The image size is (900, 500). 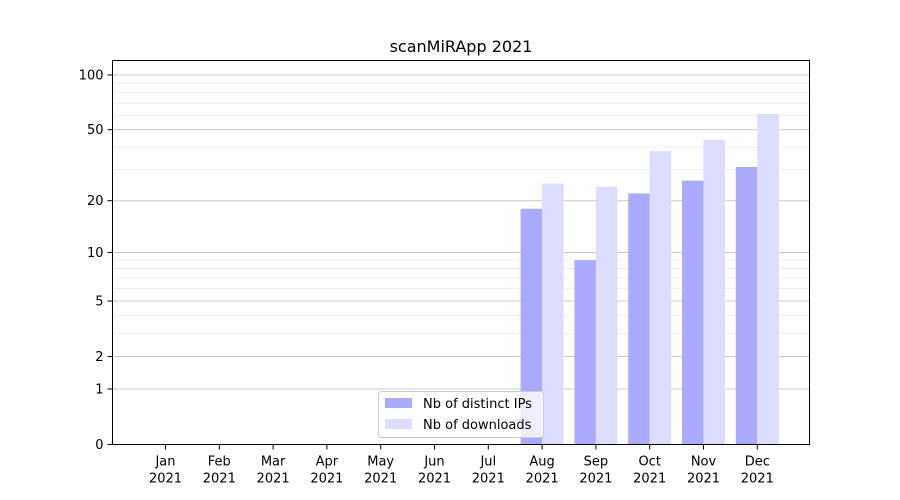 I want to click on y-tick-label: 2, so click(x=99, y=357).